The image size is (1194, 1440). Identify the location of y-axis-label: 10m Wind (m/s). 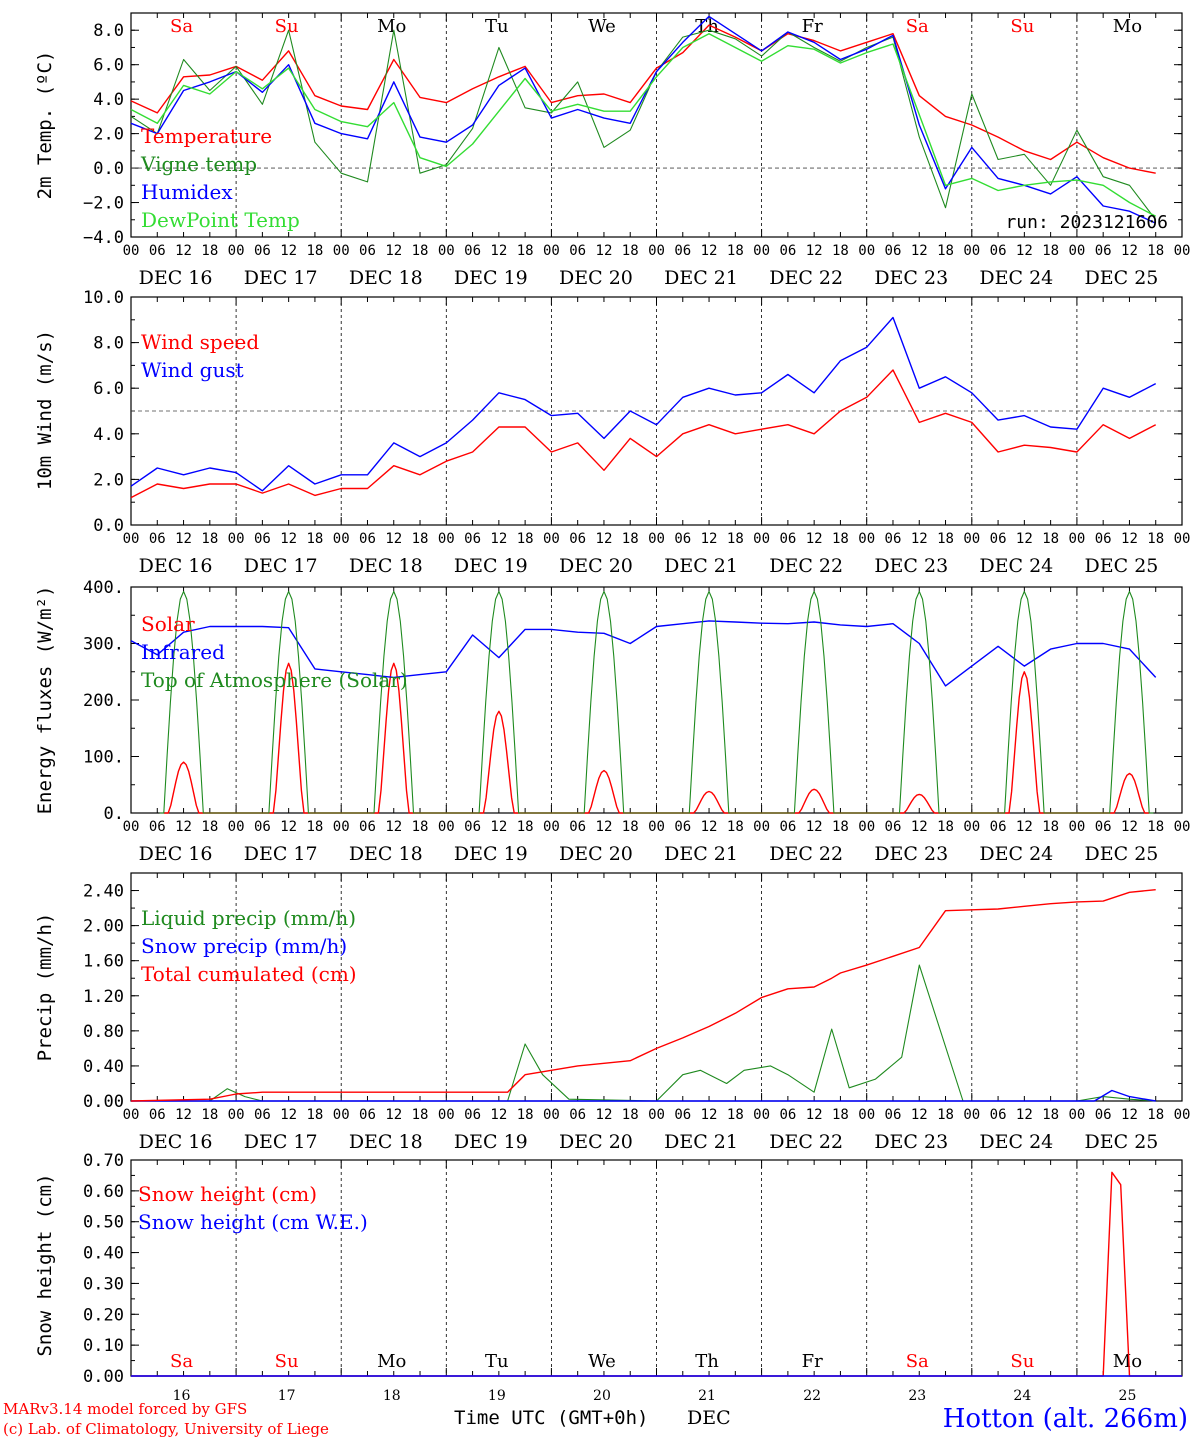
(45, 410).